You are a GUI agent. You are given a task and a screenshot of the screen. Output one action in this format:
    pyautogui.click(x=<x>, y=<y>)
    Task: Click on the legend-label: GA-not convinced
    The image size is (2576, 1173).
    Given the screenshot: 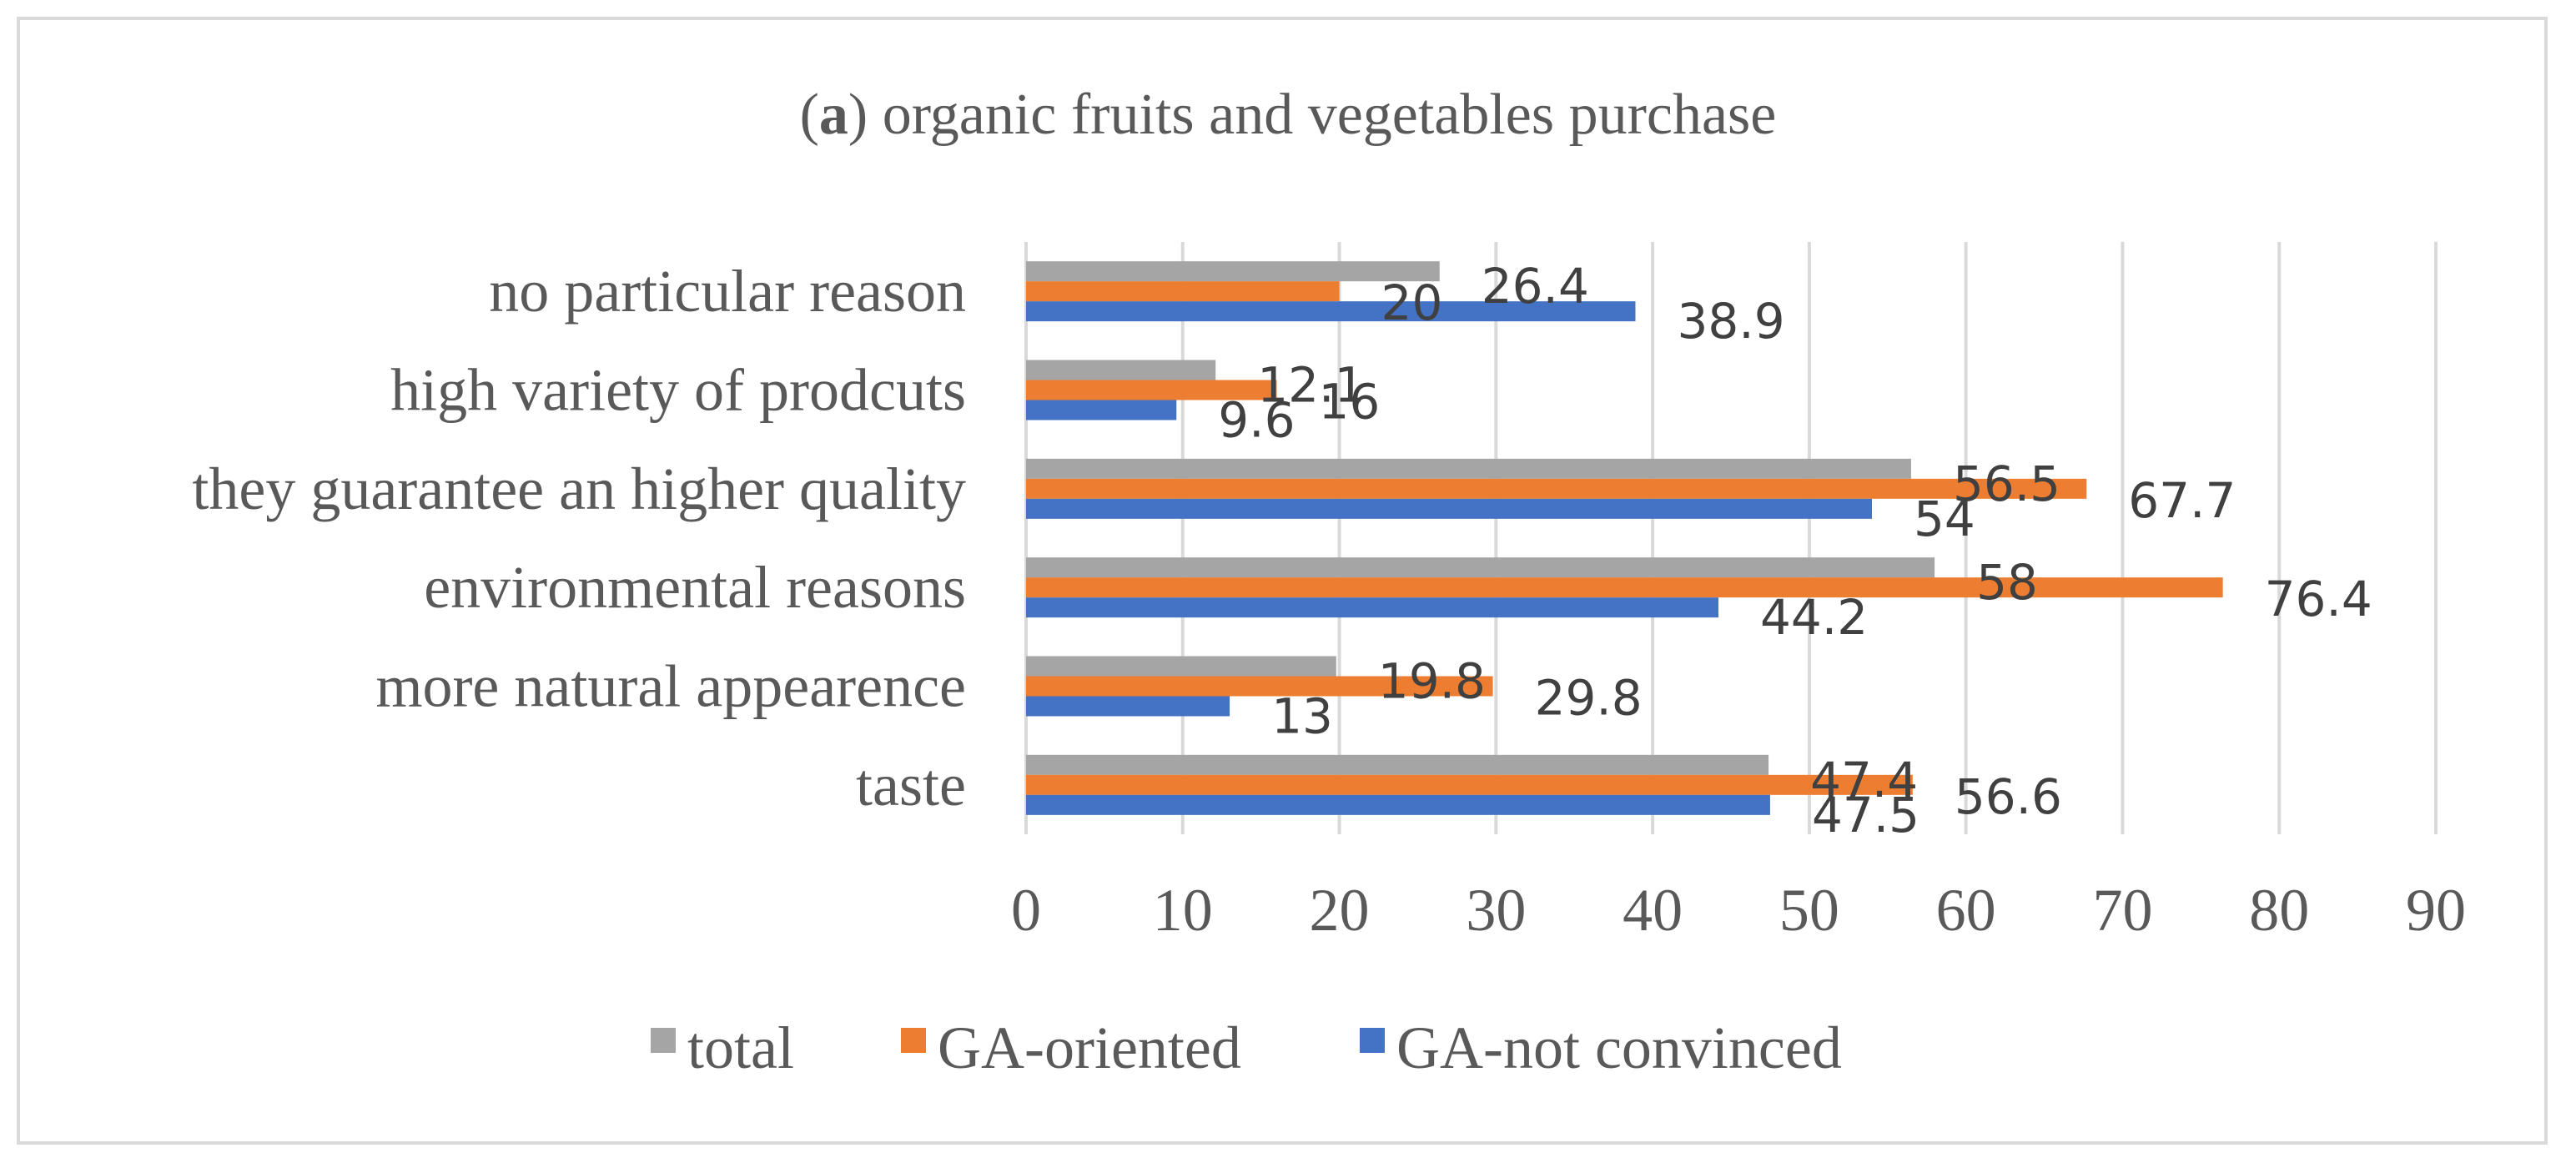 What is the action you would take?
    pyautogui.click(x=1619, y=1047)
    